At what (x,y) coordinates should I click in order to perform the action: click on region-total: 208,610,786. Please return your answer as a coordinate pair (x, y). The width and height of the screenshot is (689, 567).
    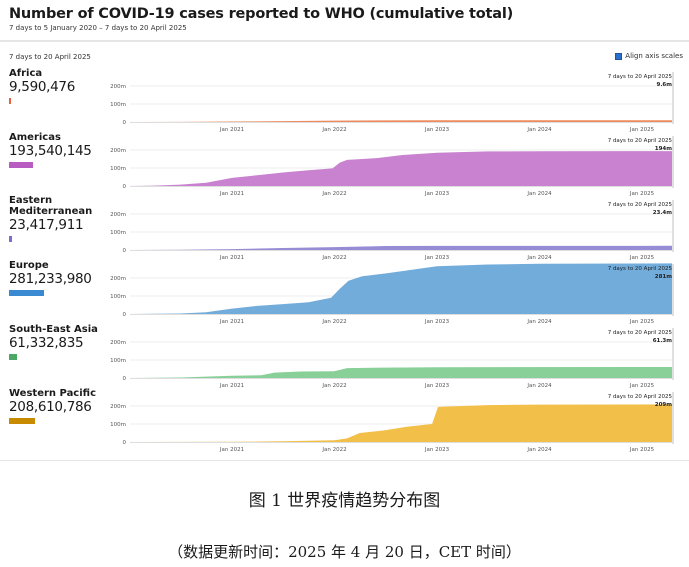
    Looking at the image, I should click on (50, 407).